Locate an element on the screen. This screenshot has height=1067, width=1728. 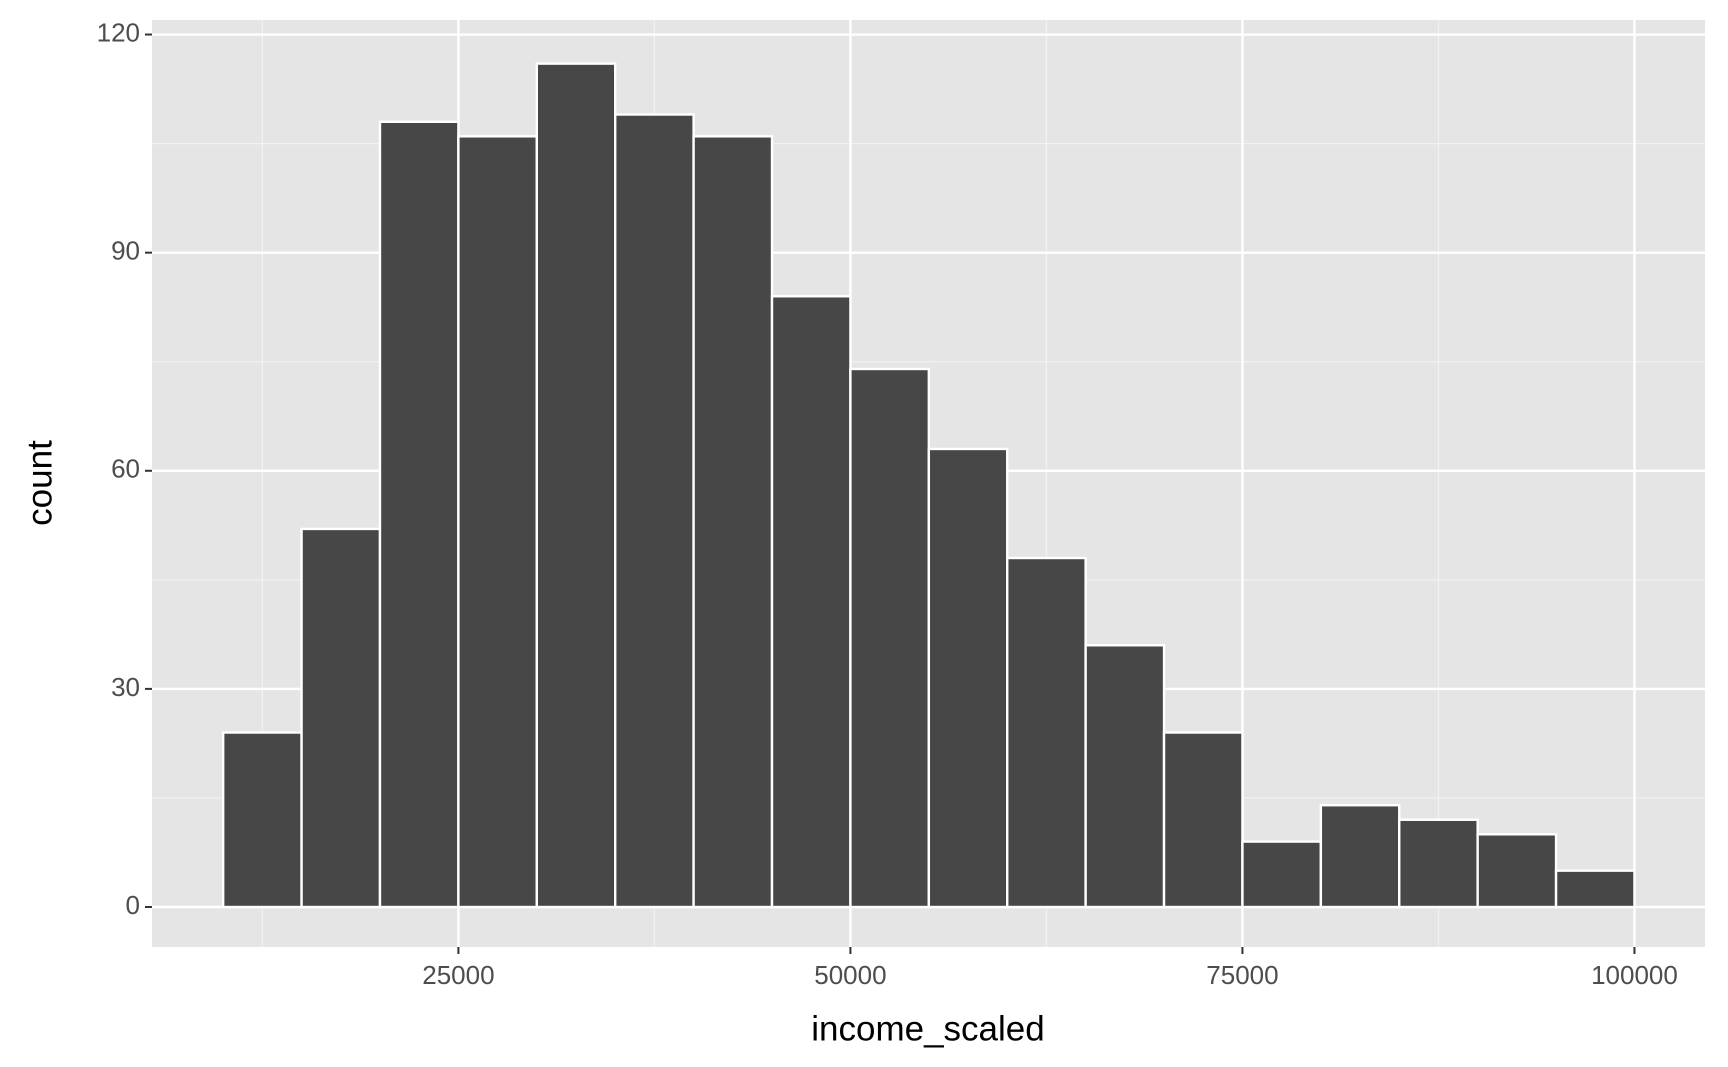
y-tick-label: 120 is located at coordinates (118, 32).